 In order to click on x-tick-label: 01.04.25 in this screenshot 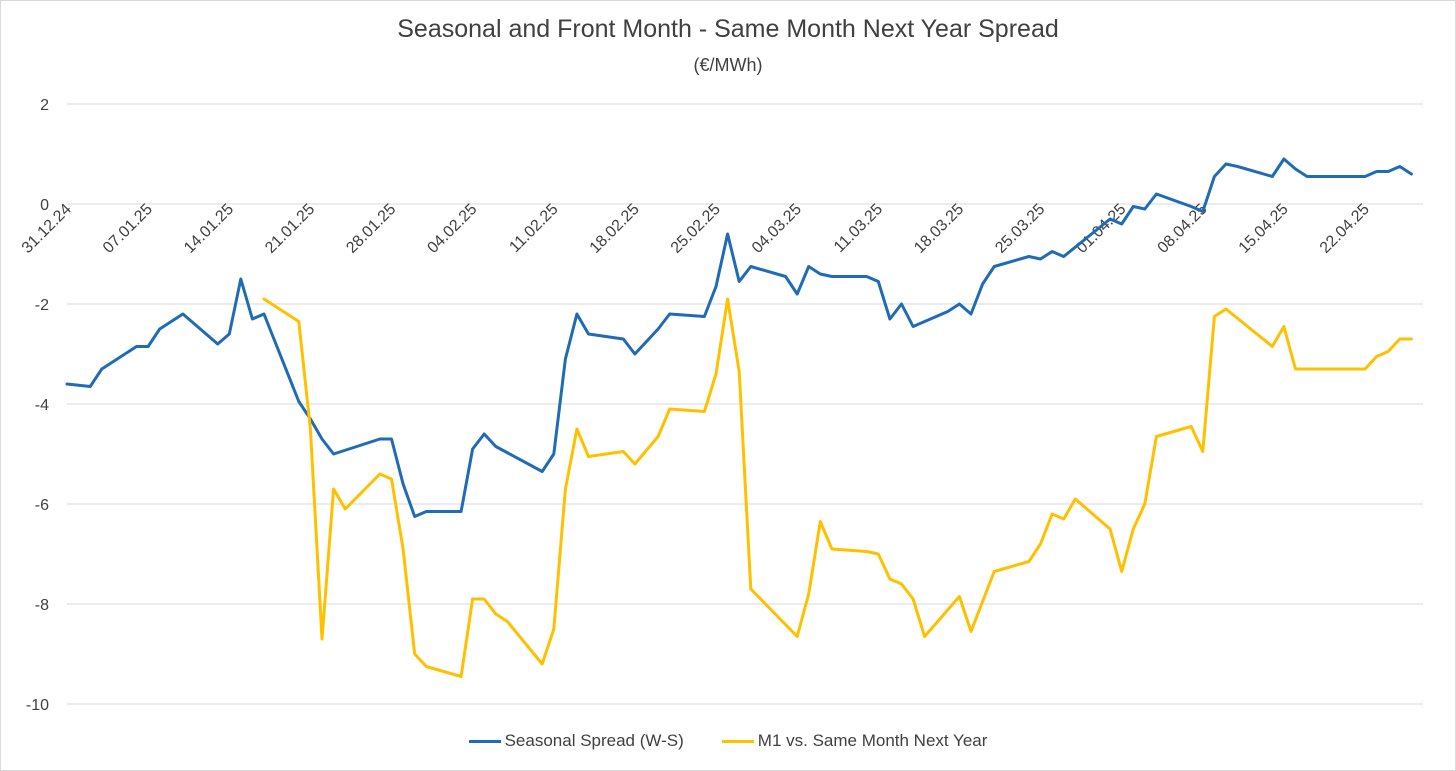, I will do `click(1101, 229)`.